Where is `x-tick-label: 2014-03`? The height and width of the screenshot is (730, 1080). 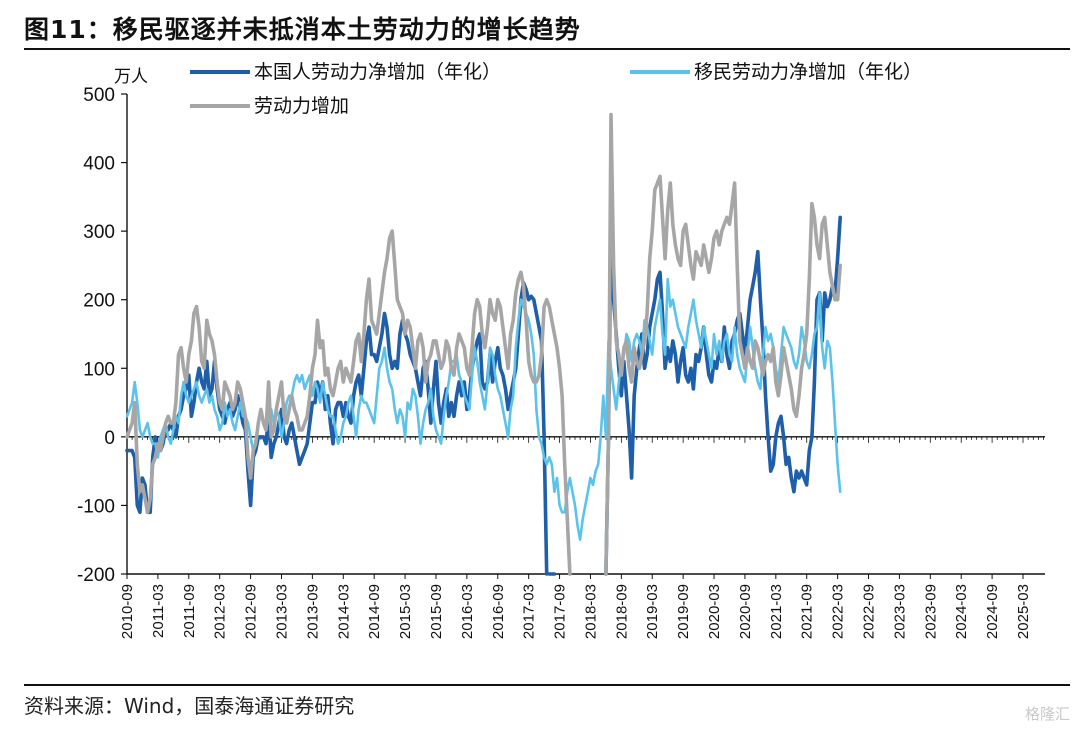 x-tick-label: 2014-03 is located at coordinates (343, 611).